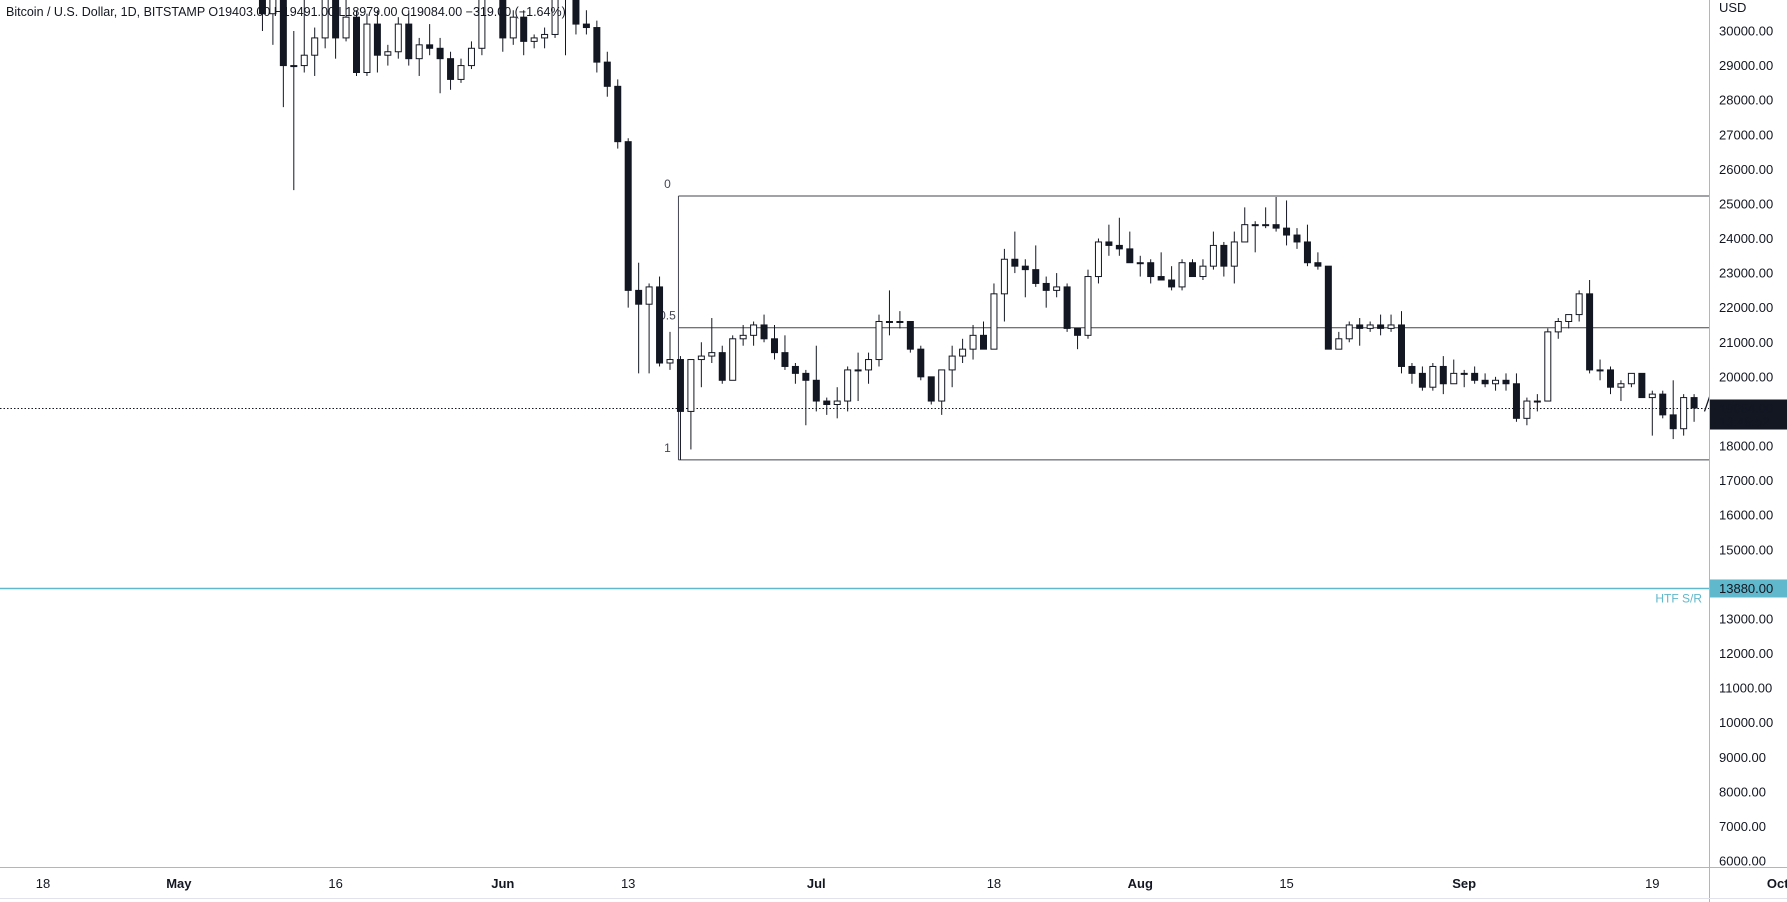  I want to click on header-interval: 1D, so click(128, 12).